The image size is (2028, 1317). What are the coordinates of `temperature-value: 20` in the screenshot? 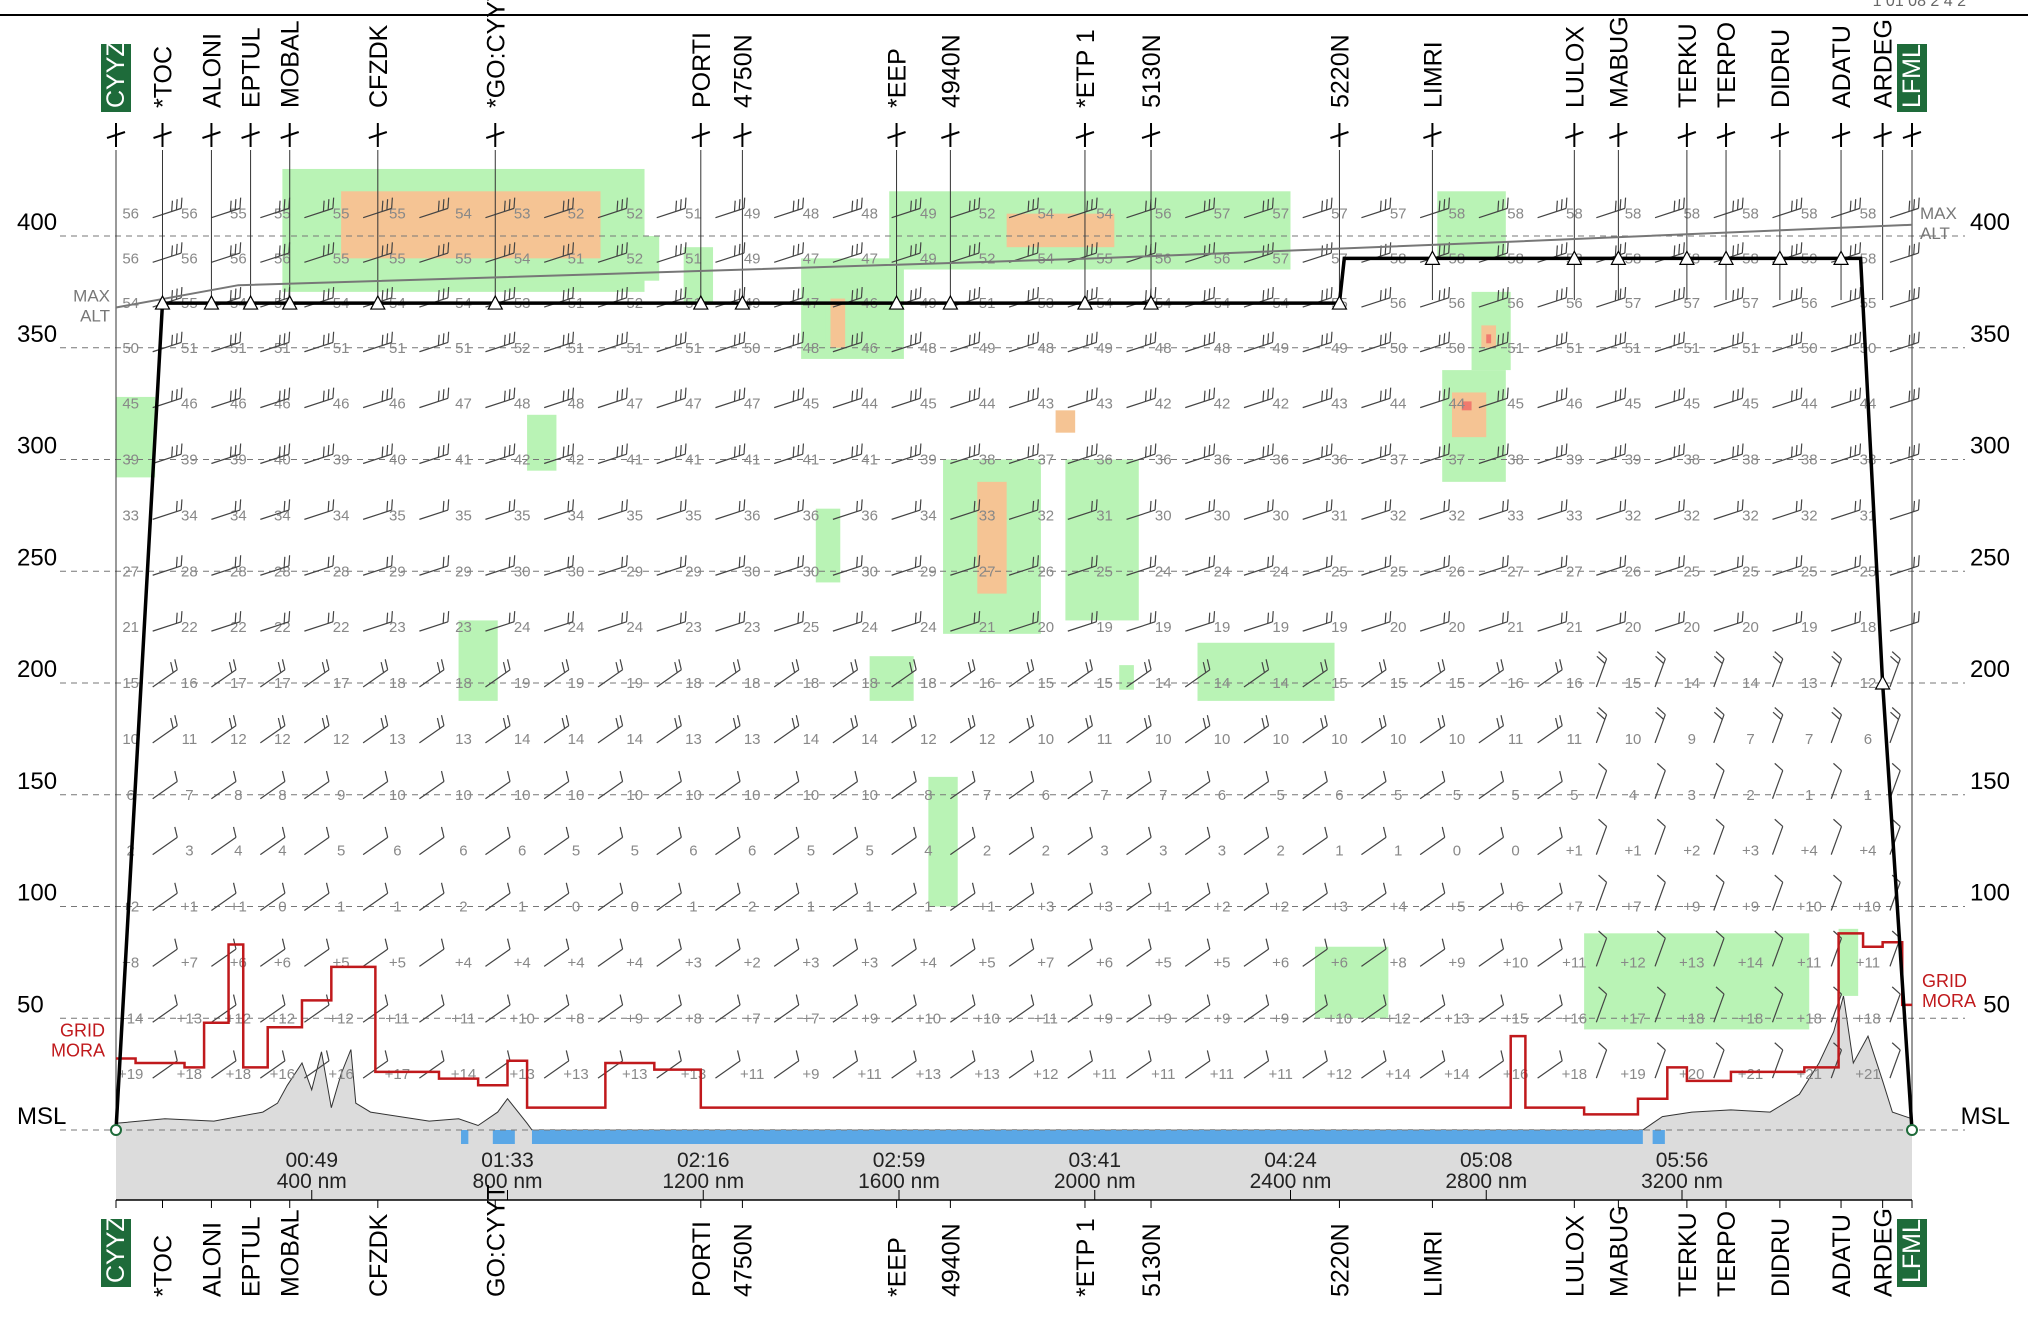 It's located at (1691, 627).